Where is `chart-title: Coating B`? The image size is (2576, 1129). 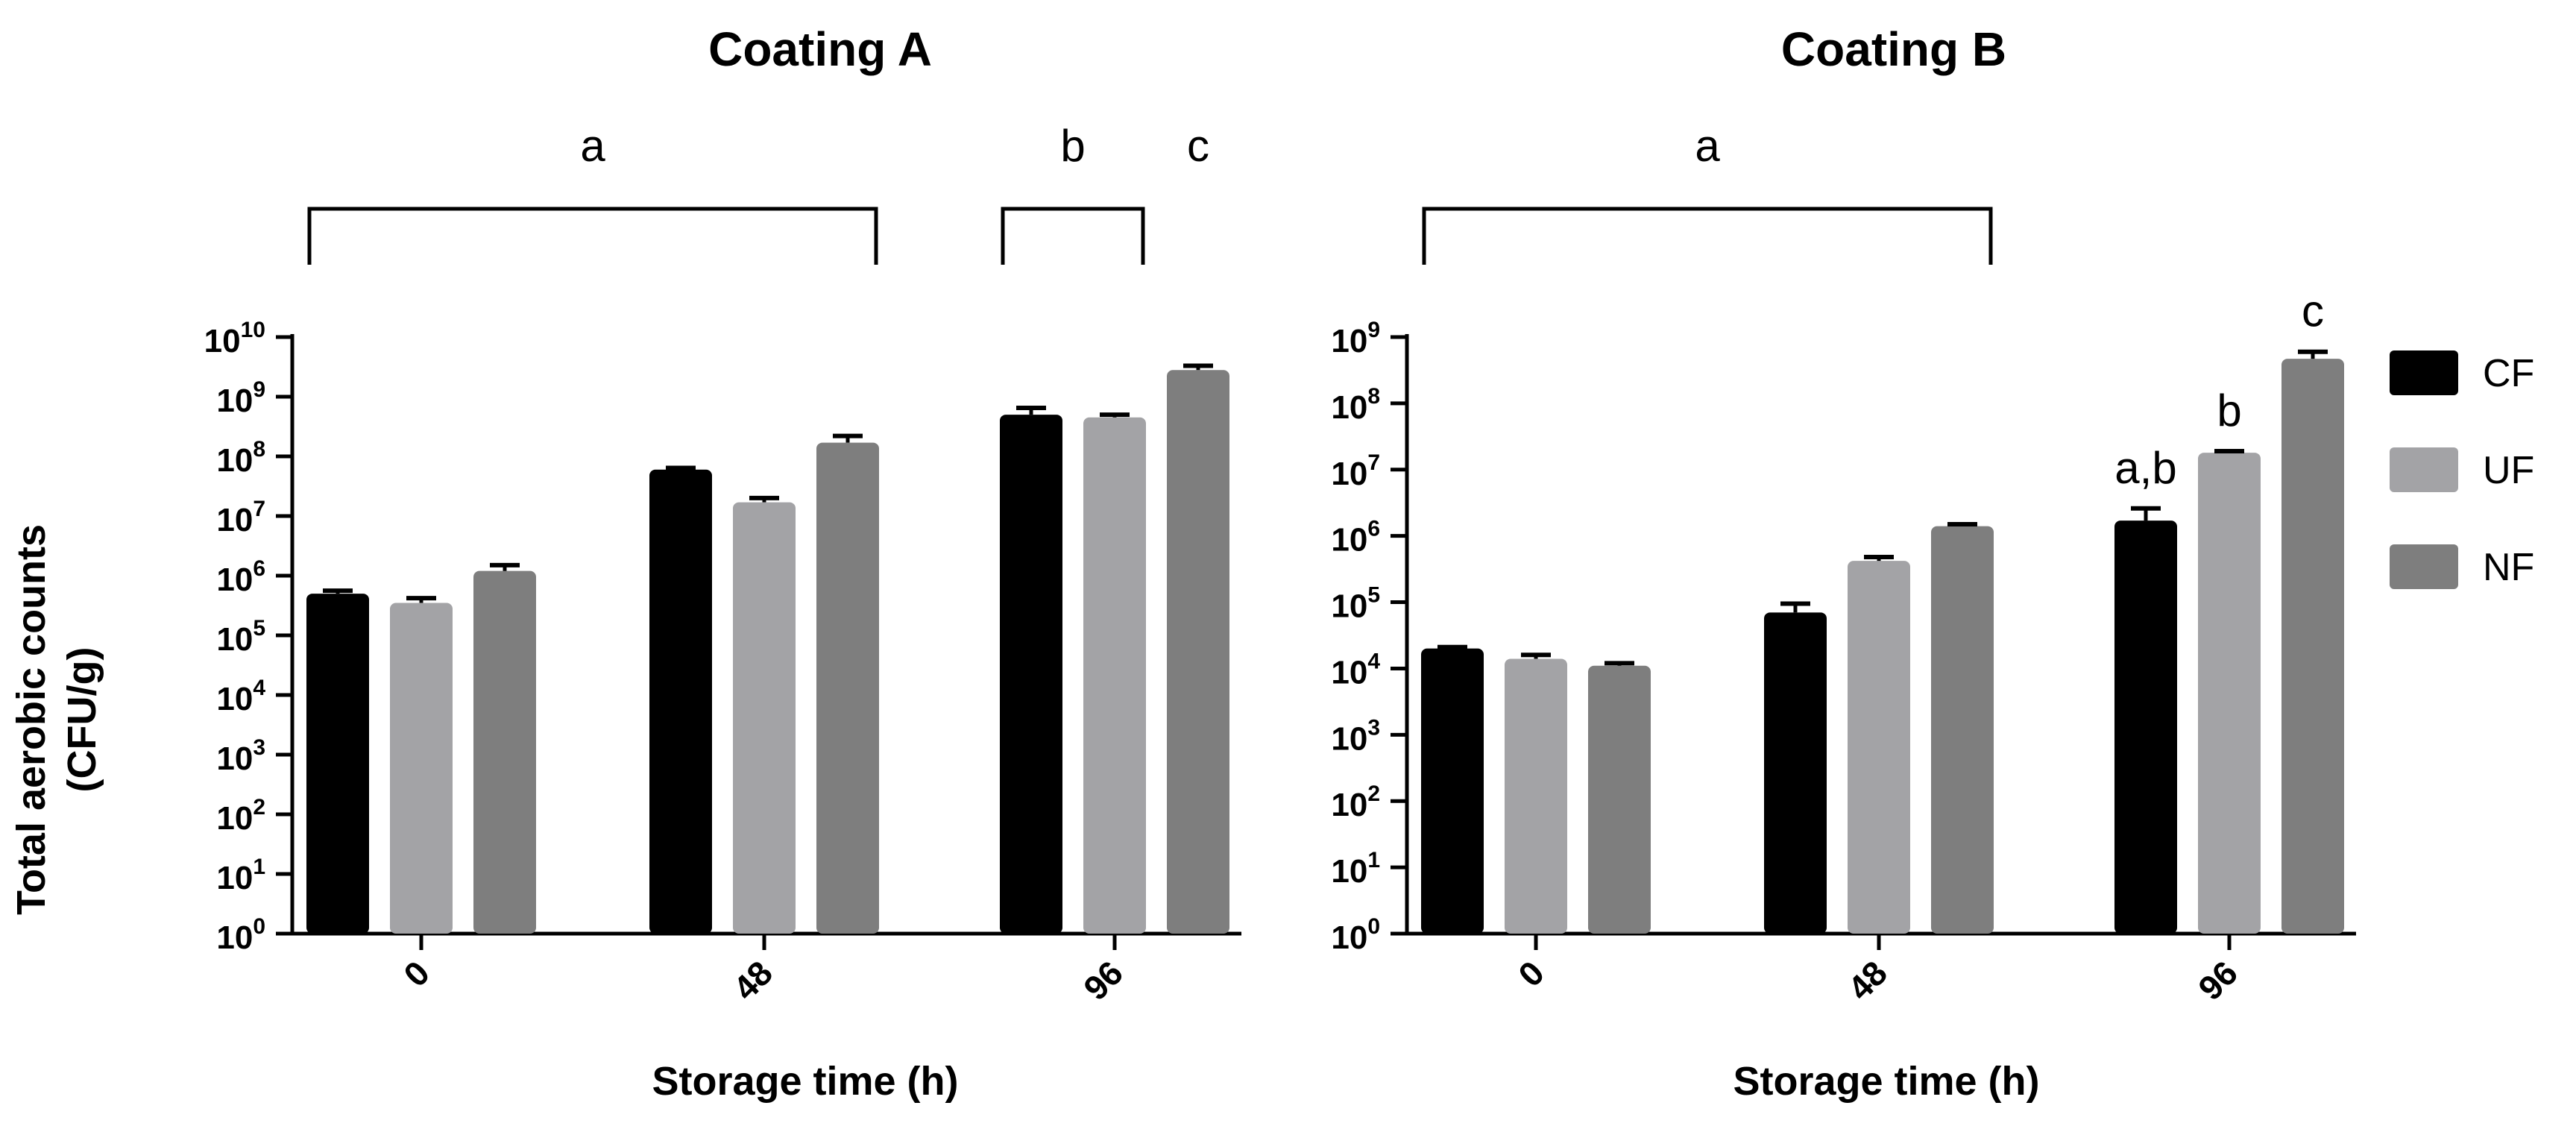 chart-title: Coating B is located at coordinates (1893, 49).